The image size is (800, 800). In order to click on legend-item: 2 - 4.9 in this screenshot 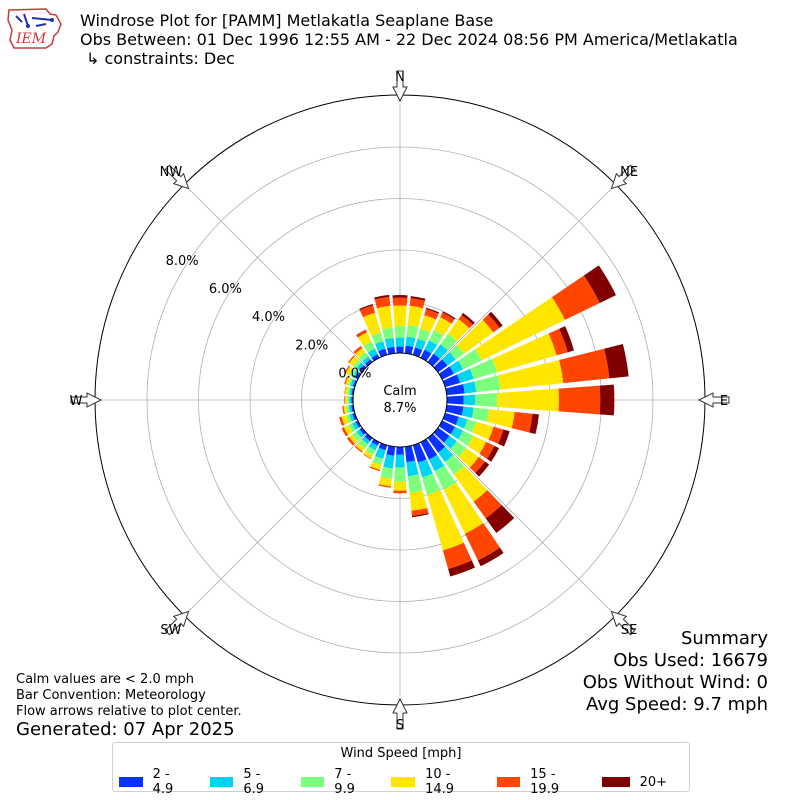, I will do `click(153, 782)`.